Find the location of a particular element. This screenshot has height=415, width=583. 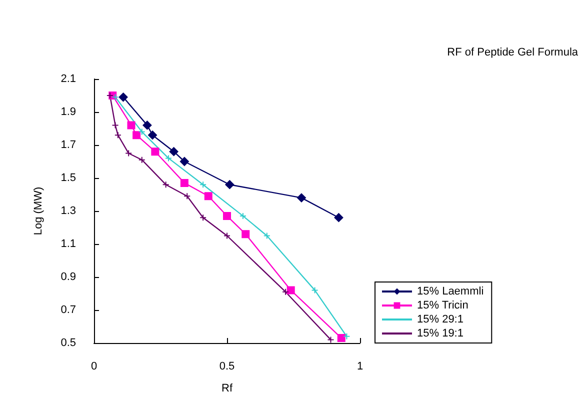

x-axis-title: Rf is located at coordinates (228, 388).